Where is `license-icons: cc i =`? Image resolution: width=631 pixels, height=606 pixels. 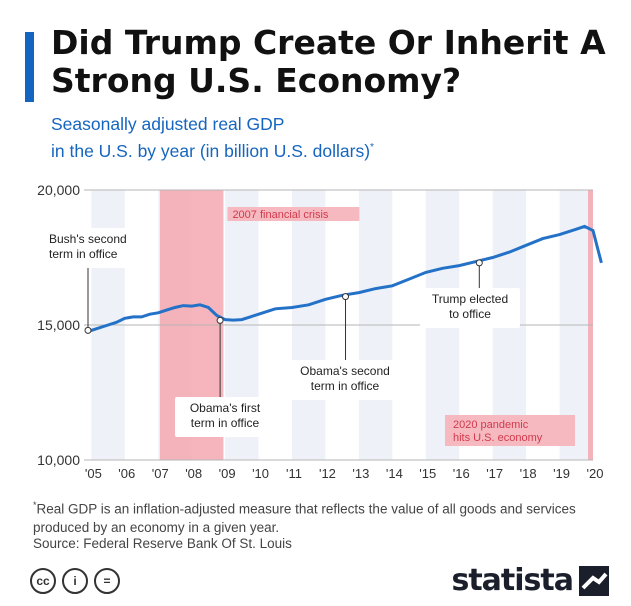 license-icons: cc i = is located at coordinates (75, 581).